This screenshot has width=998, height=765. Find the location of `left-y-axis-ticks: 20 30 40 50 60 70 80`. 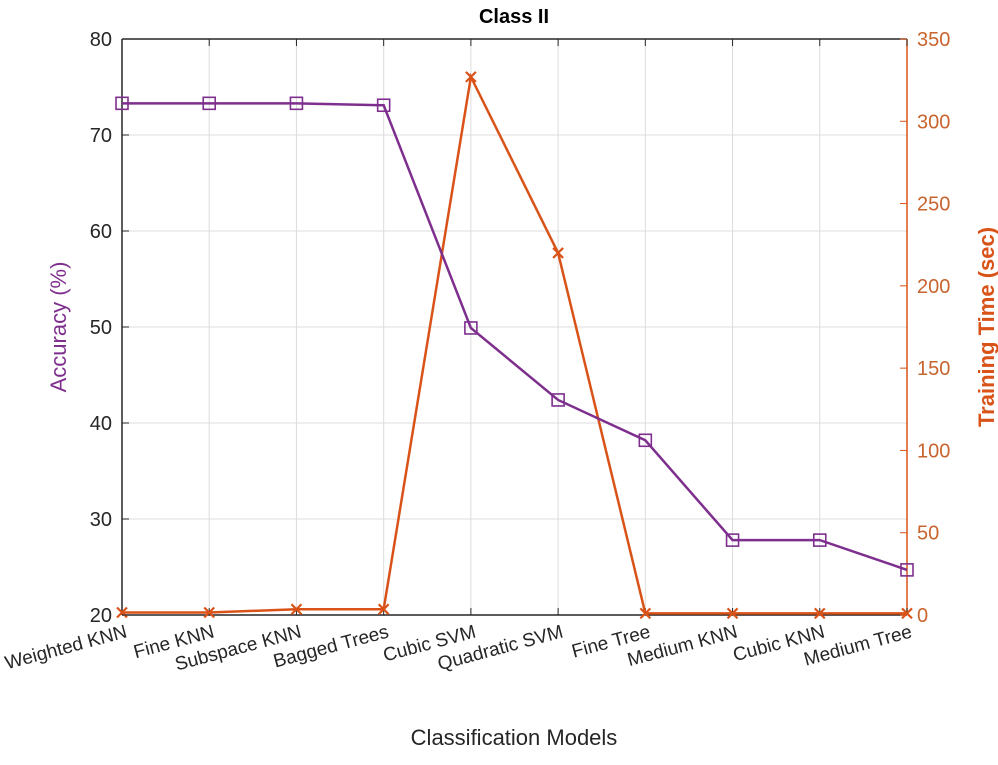

left-y-axis-ticks: 20 30 40 50 60 70 80 is located at coordinates (109, 328).